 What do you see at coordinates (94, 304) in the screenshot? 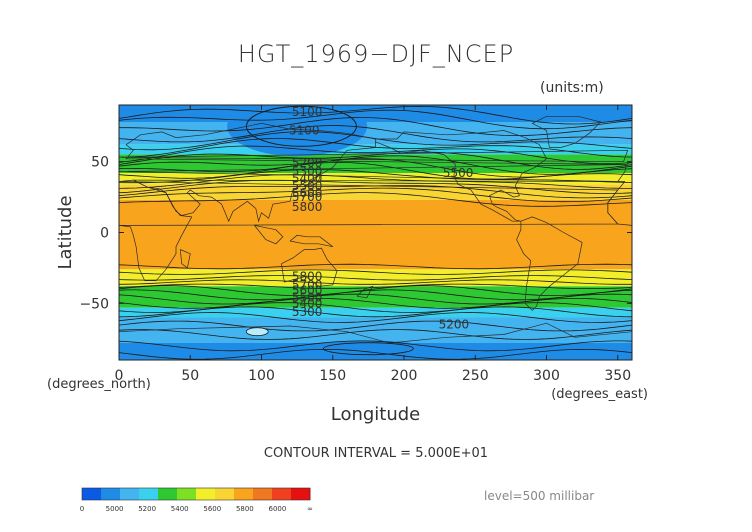
I see `y-tick-label-2: −50` at bounding box center [94, 304].